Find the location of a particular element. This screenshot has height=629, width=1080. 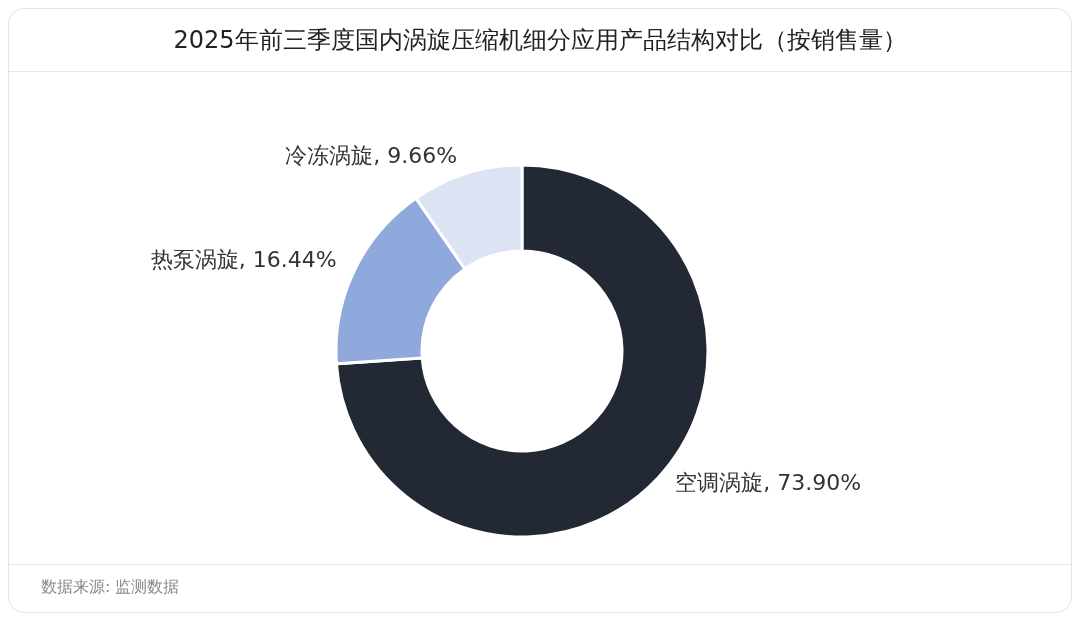

source-note: 数据来源: 监测数据 is located at coordinates (111, 587).